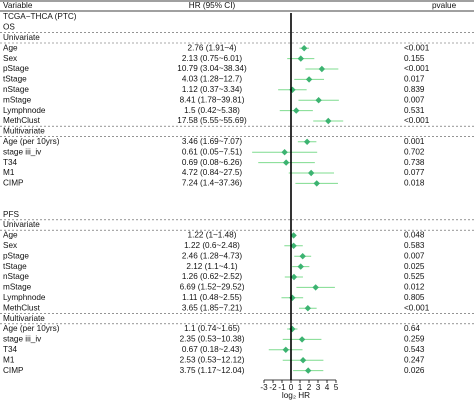 The image size is (474, 402). I want to click on header-hr: HR (95% CI), so click(212, 5).